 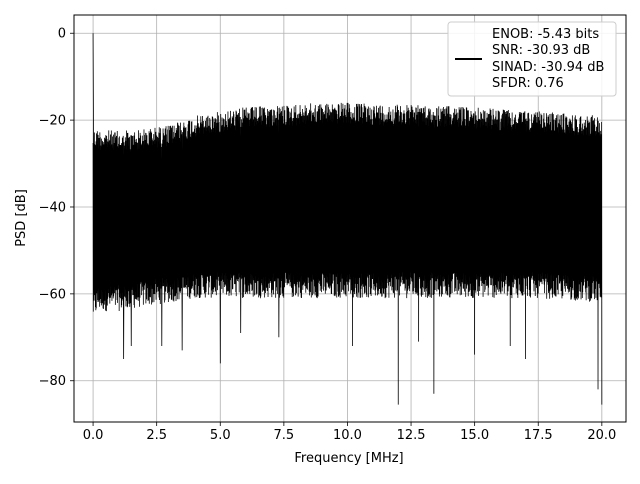 I want to click on y-tick-label: 0, so click(x=62, y=34).